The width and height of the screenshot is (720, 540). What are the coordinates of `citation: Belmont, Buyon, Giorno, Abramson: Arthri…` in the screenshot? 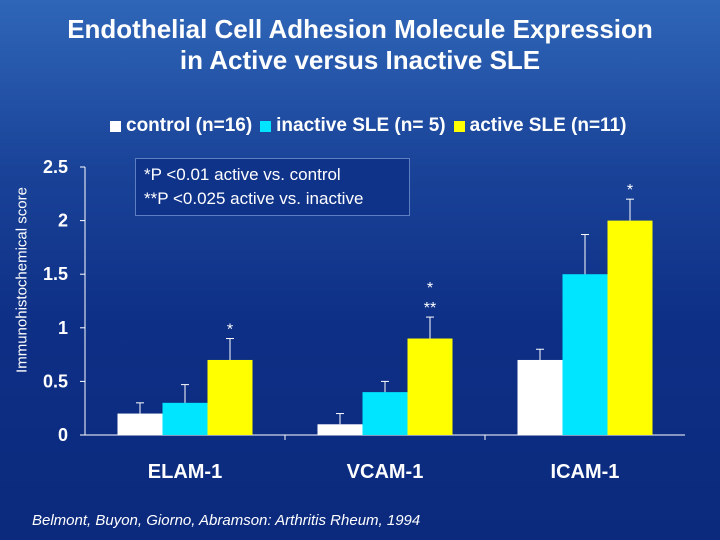 It's located at (226, 520).